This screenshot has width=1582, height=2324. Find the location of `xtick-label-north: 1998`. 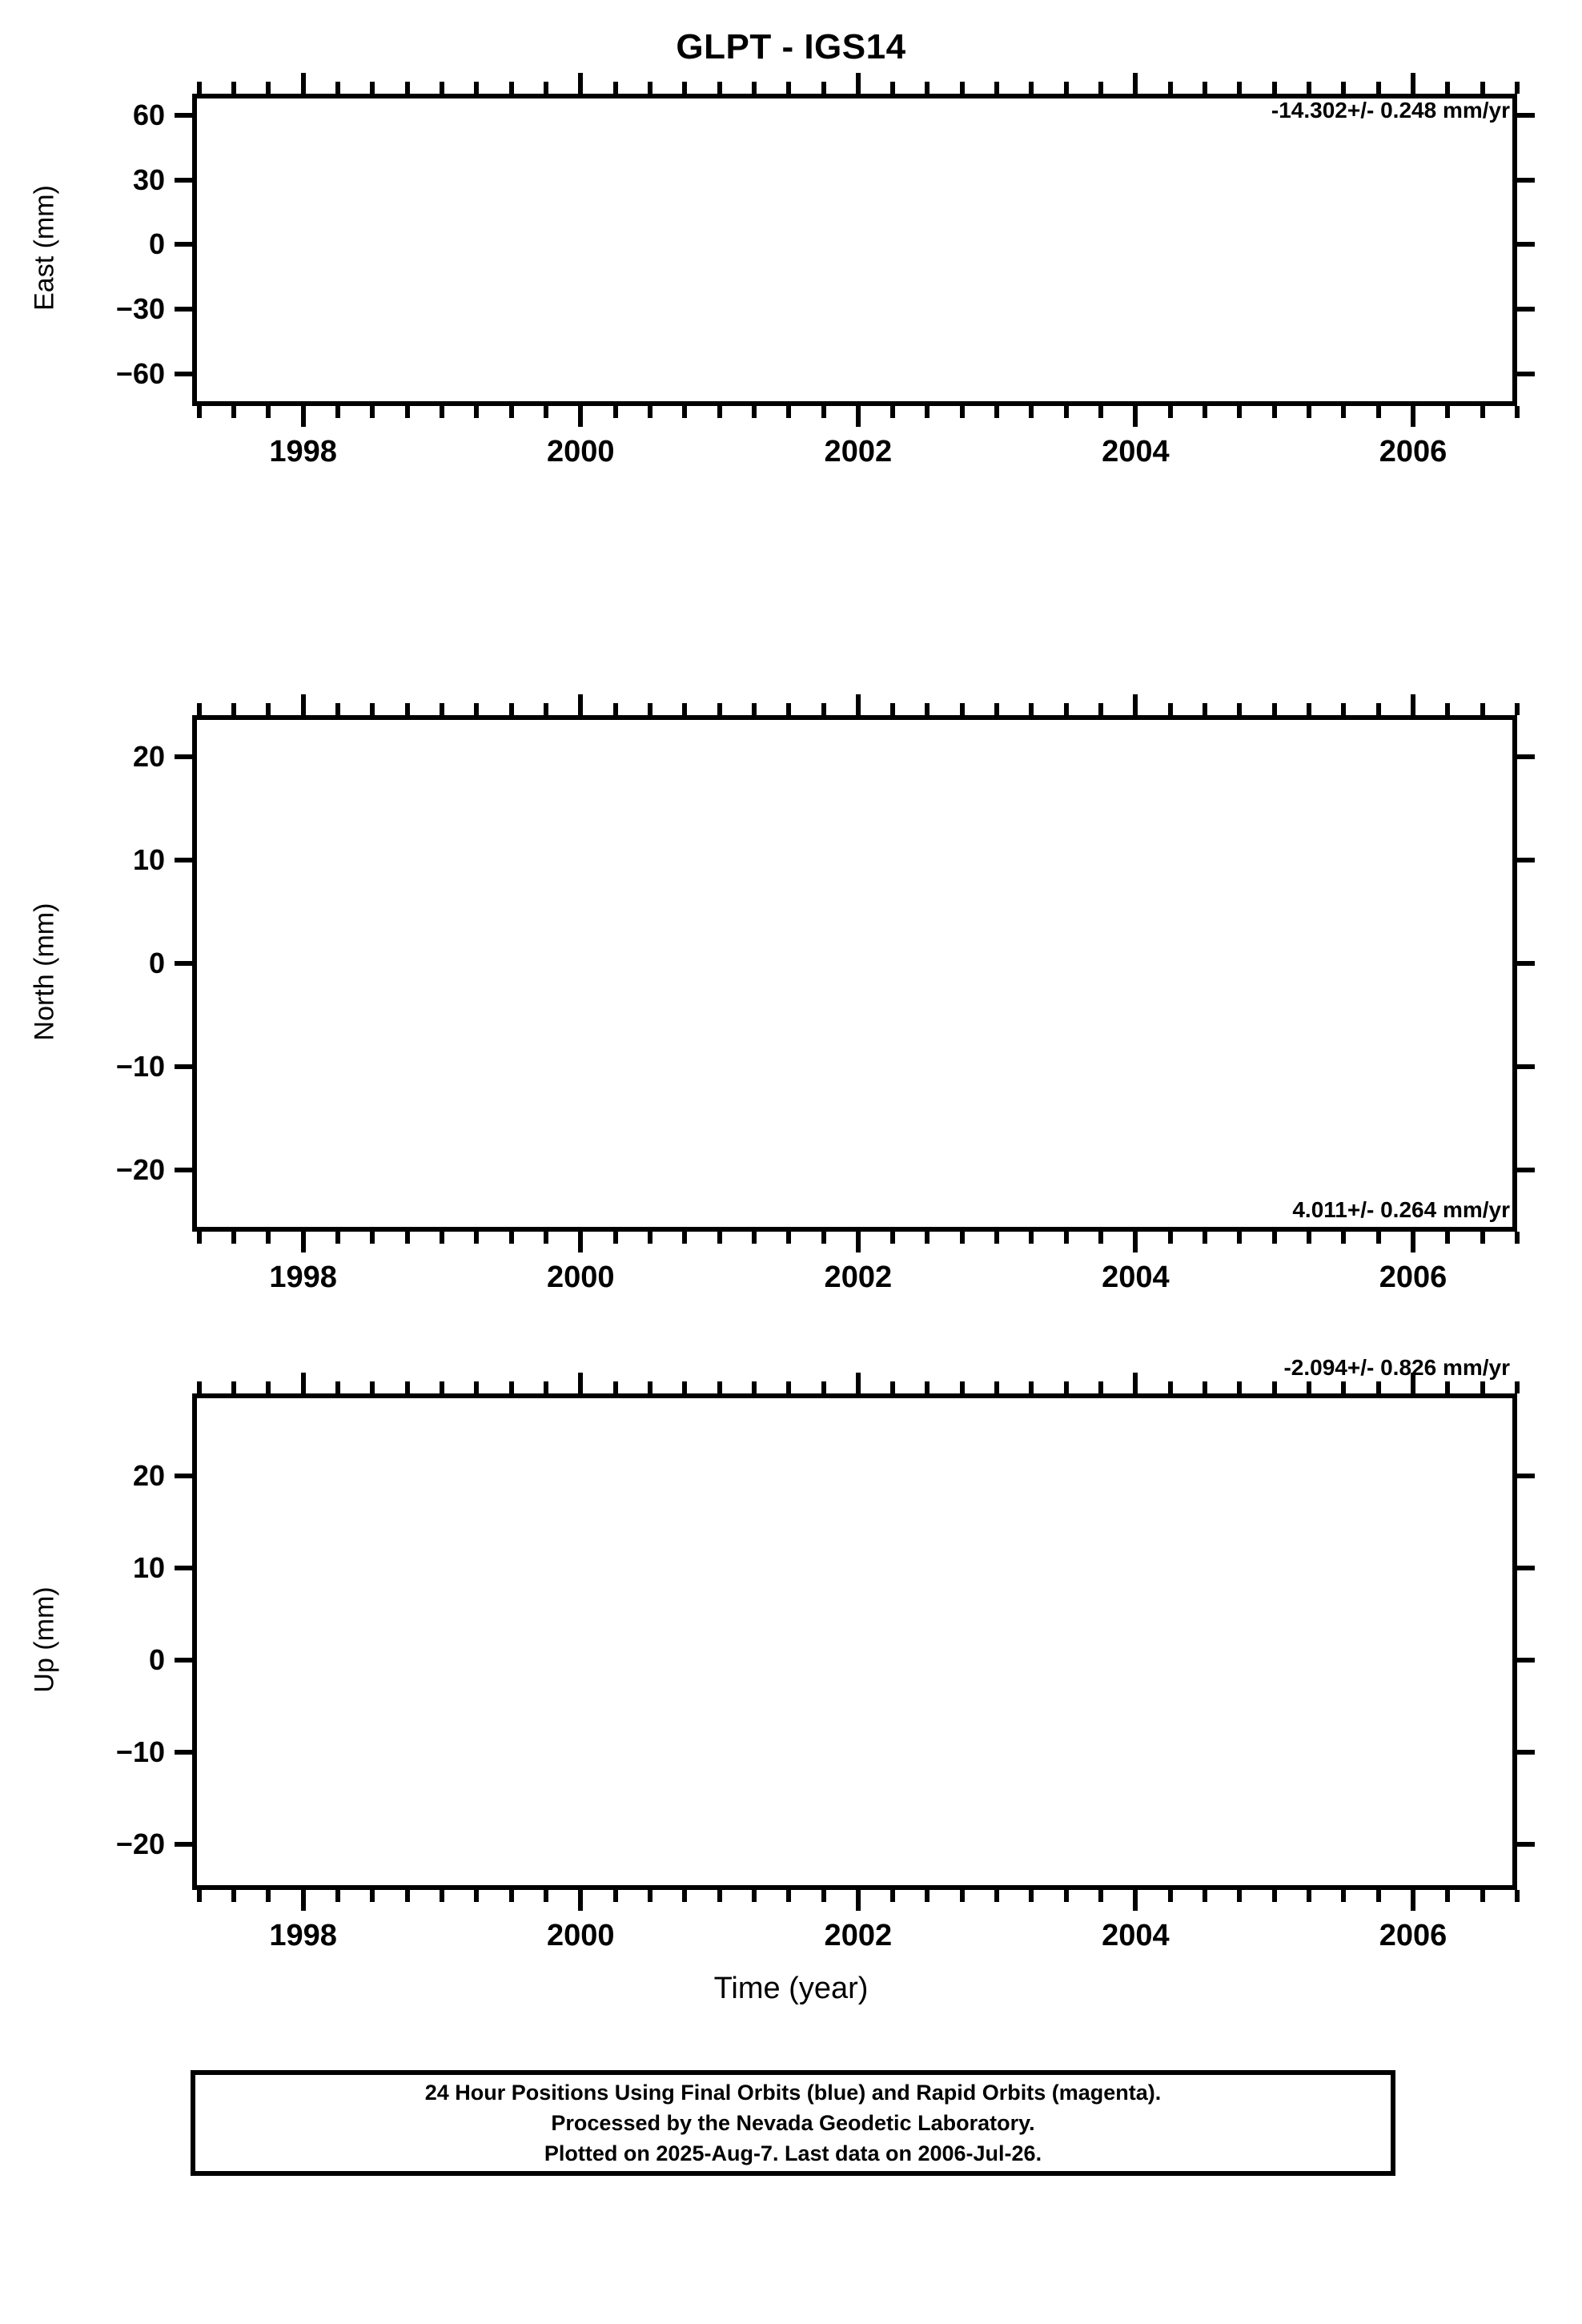

xtick-label-north: 1998 is located at coordinates (303, 1277).